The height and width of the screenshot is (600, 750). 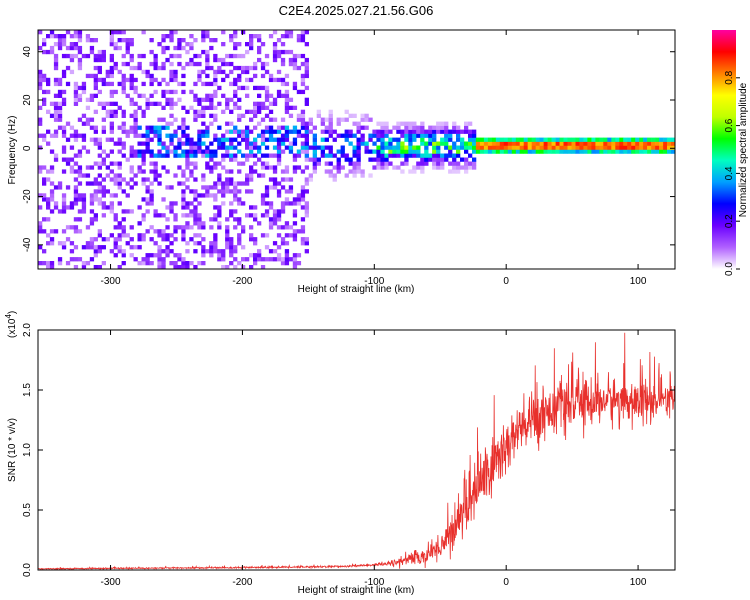 What do you see at coordinates (27, 196) in the screenshot?
I see `y-tick-label: -20` at bounding box center [27, 196].